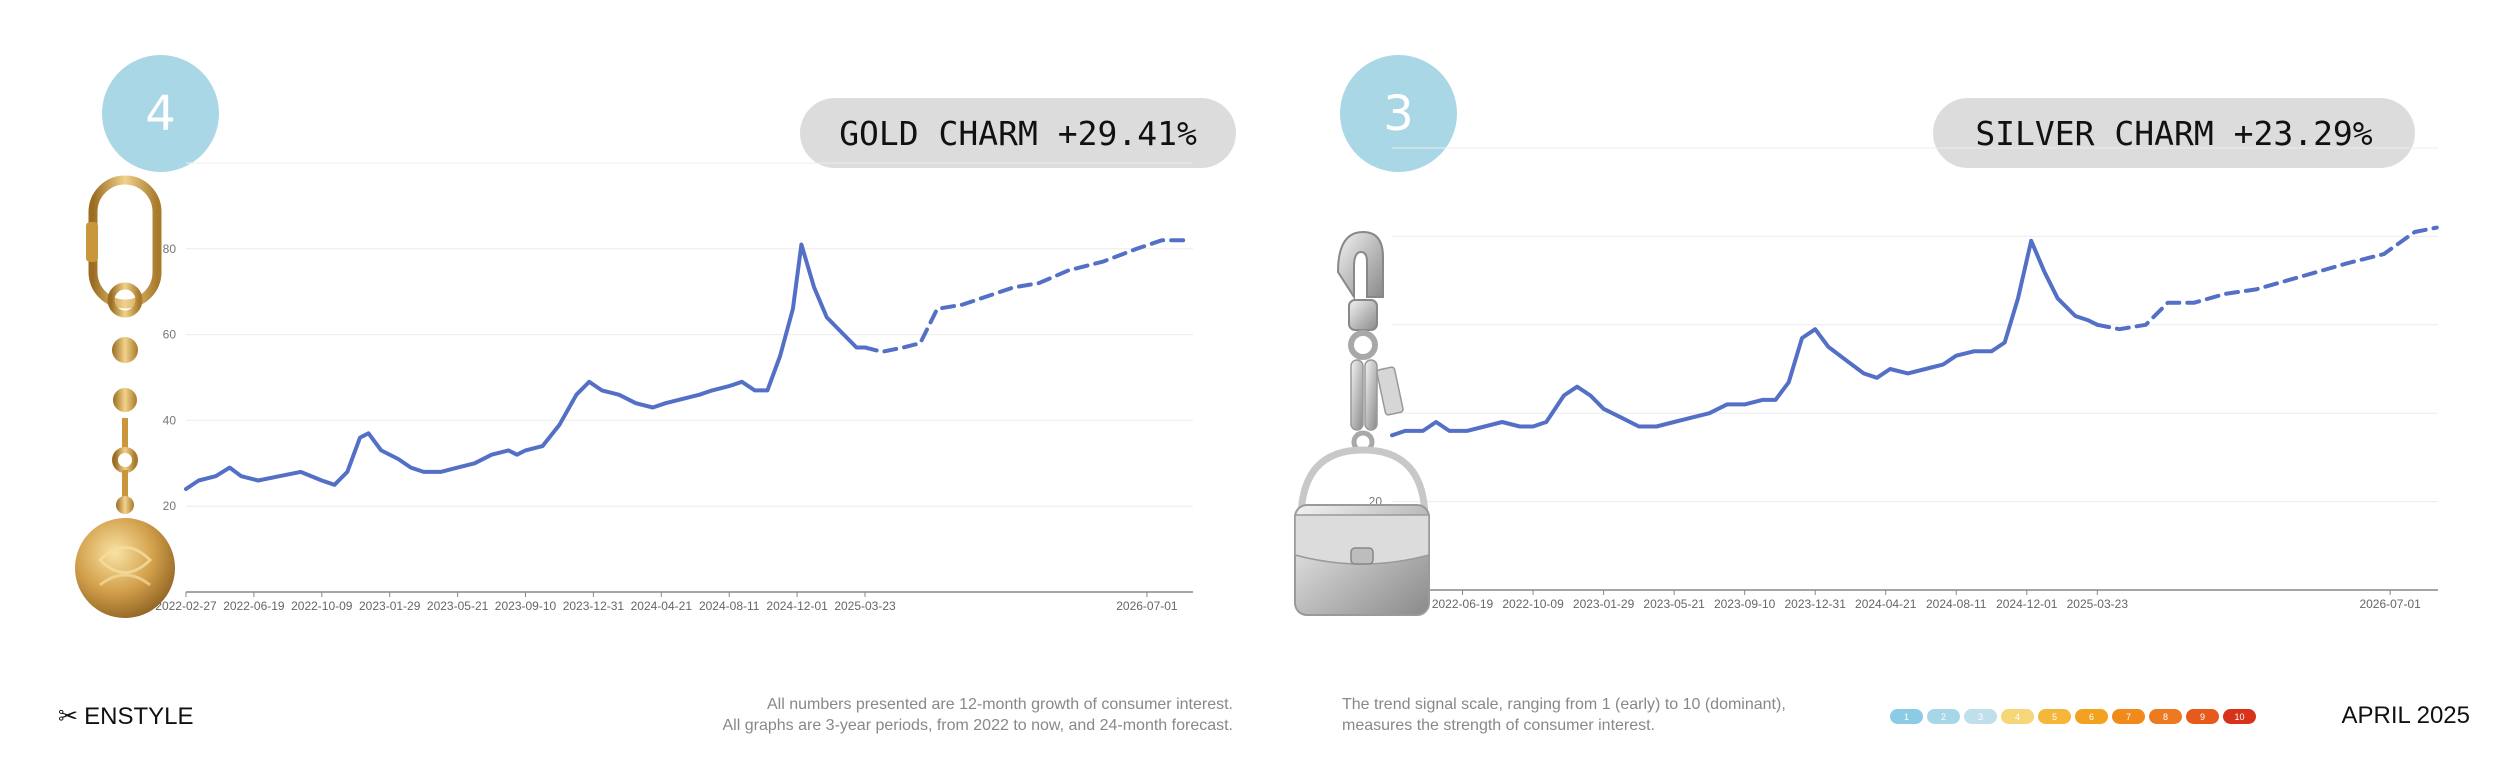 The image size is (2506, 772). Describe the element at coordinates (2017, 716) in the screenshot. I see `scale-chip-4: 4` at that location.